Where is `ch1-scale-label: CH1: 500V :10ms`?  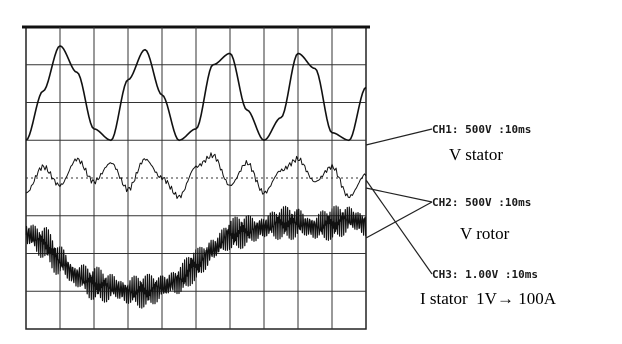
ch1-scale-label: CH1: 500V :10ms is located at coordinates (482, 129).